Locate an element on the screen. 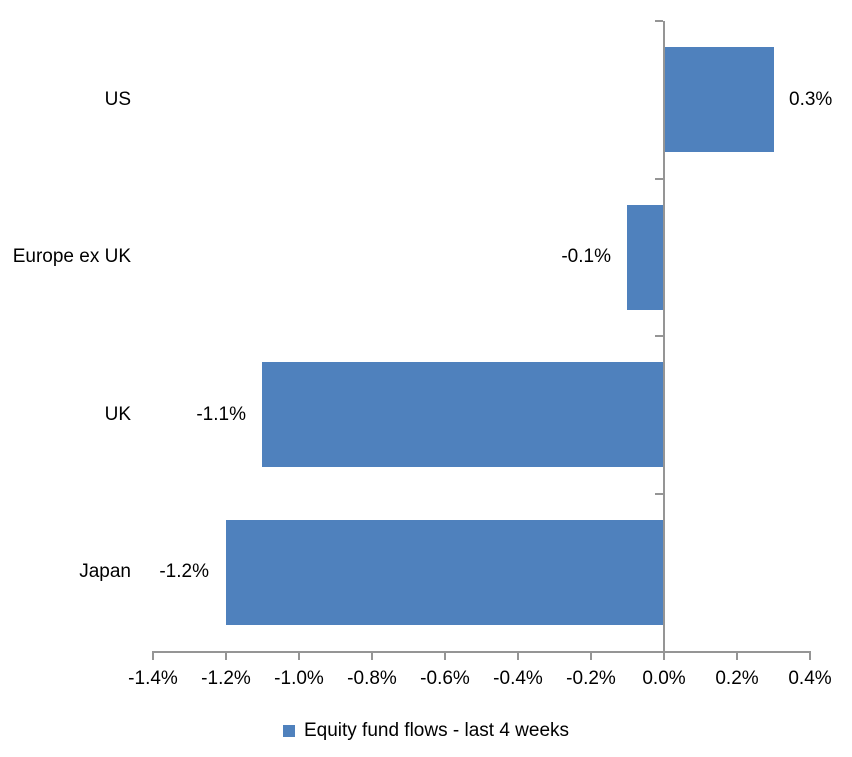  category-axis-line is located at coordinates (664, 336).